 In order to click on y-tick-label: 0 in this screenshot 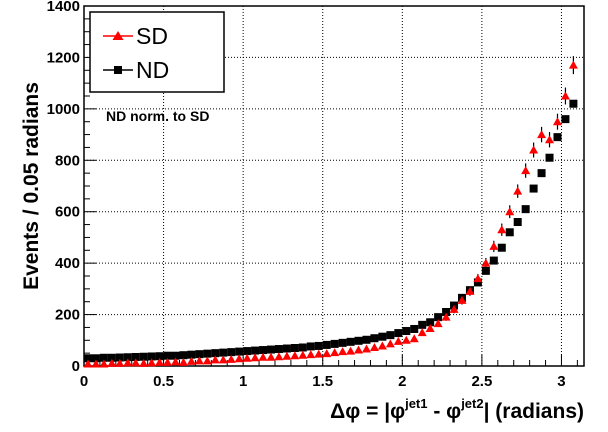, I will do `click(76, 366)`.